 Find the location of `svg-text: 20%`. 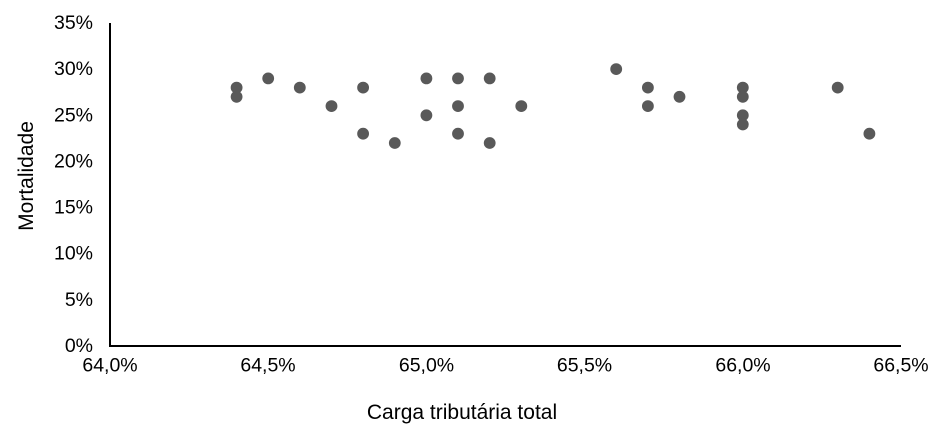

svg-text: 20% is located at coordinates (73, 161).